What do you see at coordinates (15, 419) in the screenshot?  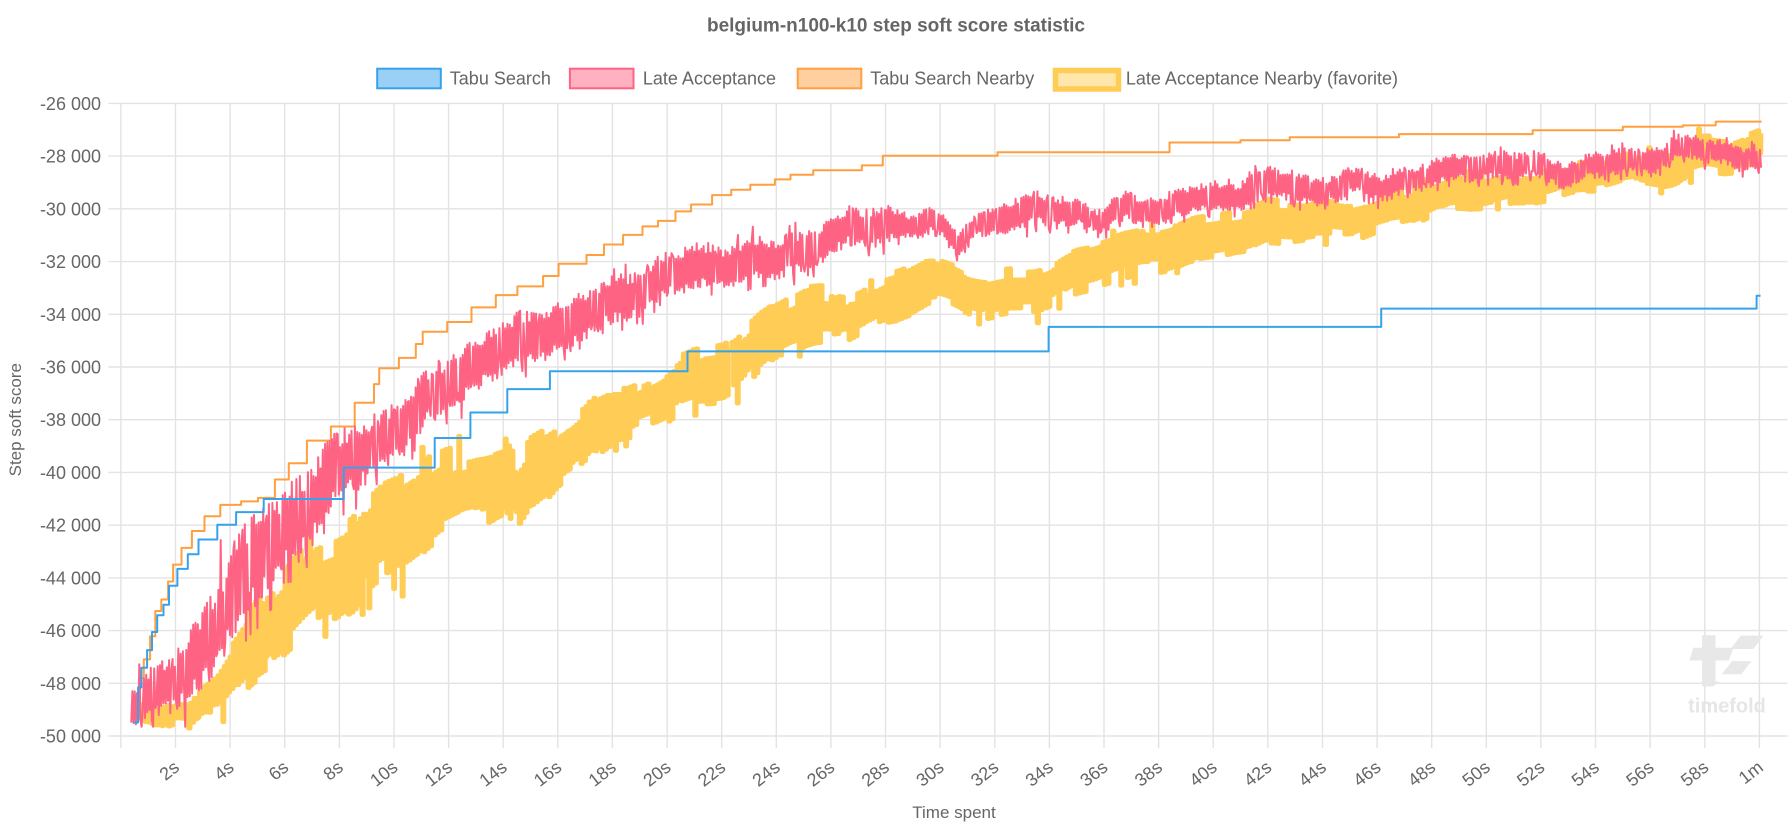 I see `svg-text: Step soft score` at bounding box center [15, 419].